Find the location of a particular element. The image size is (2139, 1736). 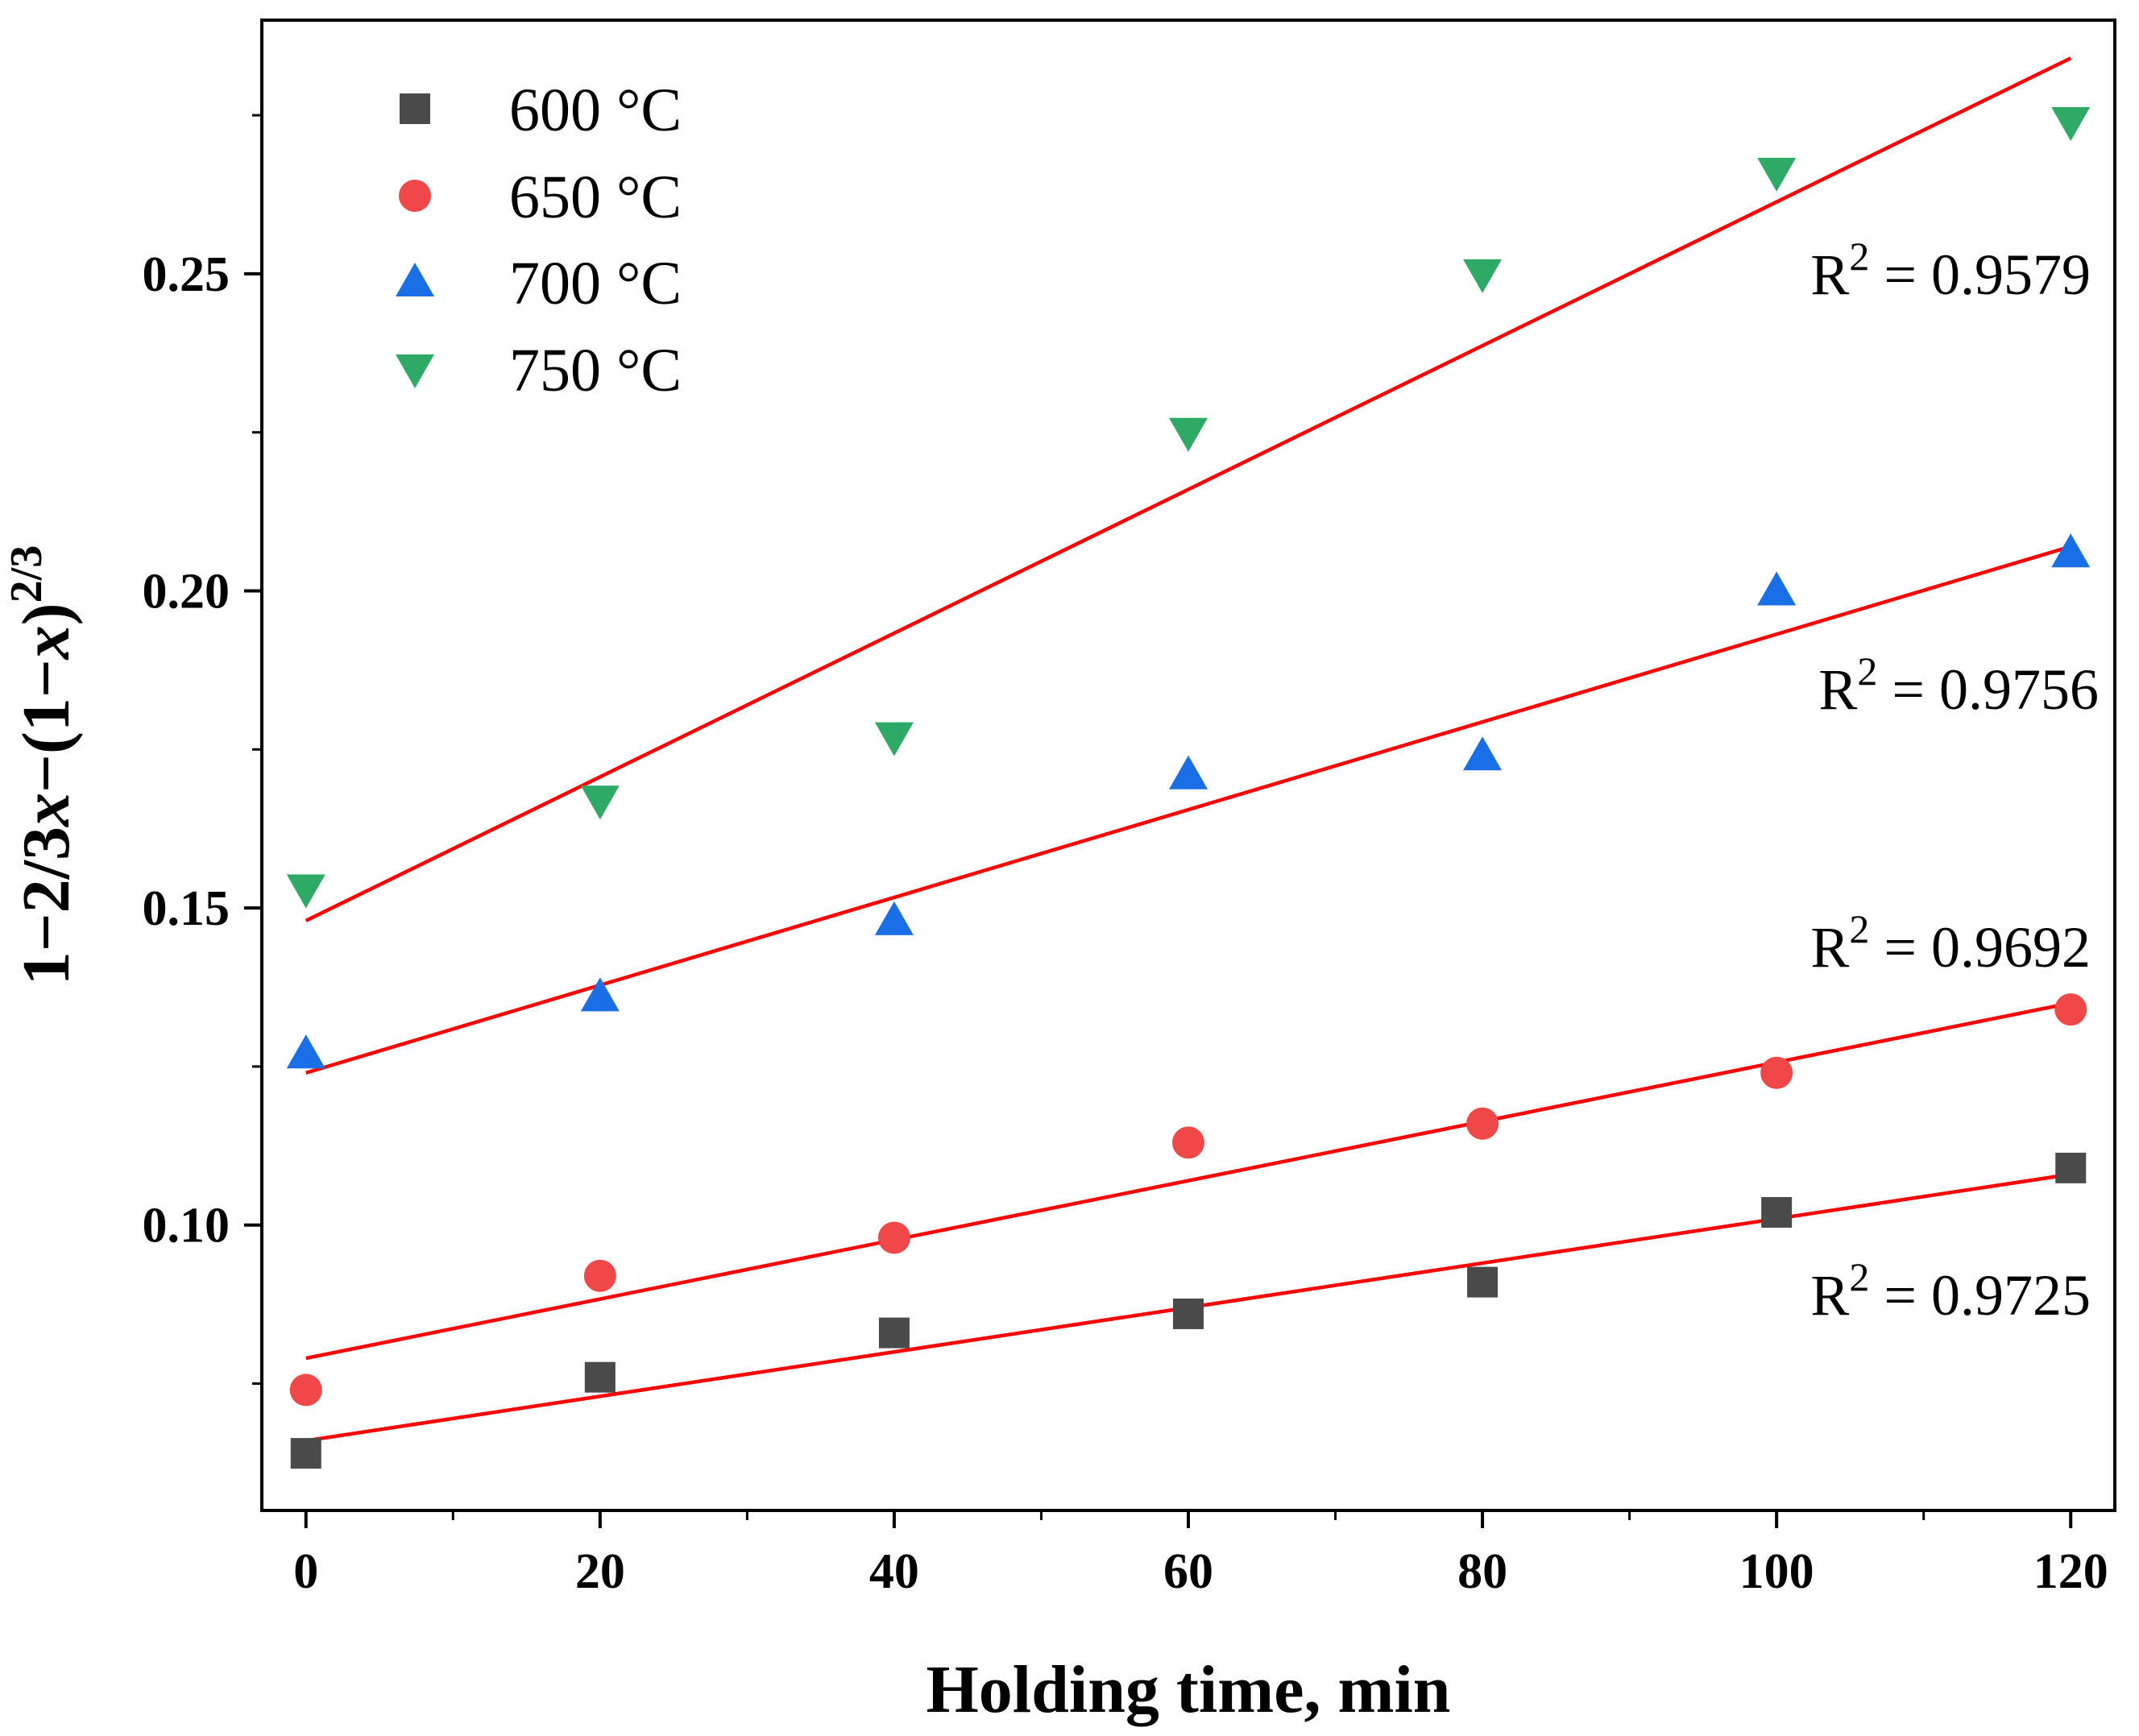

y-title-superscript: 2/3 is located at coordinates (27, 574).